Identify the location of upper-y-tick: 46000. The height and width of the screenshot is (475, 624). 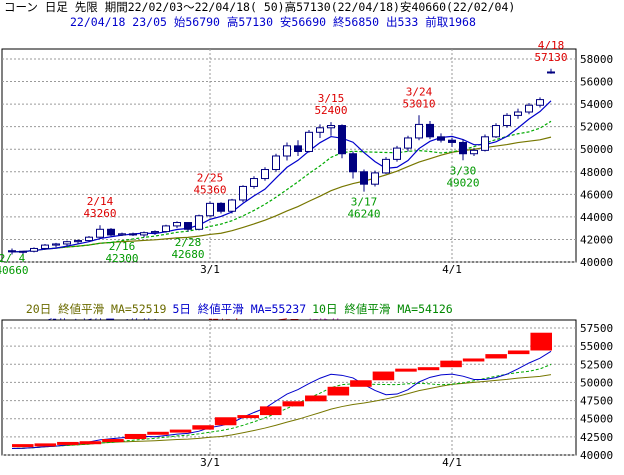
(596, 194).